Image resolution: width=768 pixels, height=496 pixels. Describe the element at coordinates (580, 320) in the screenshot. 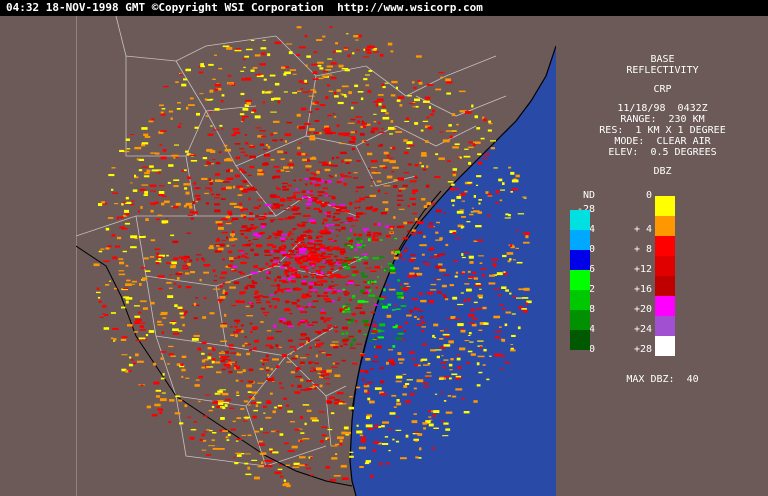

I see `legend-left-swatch` at that location.